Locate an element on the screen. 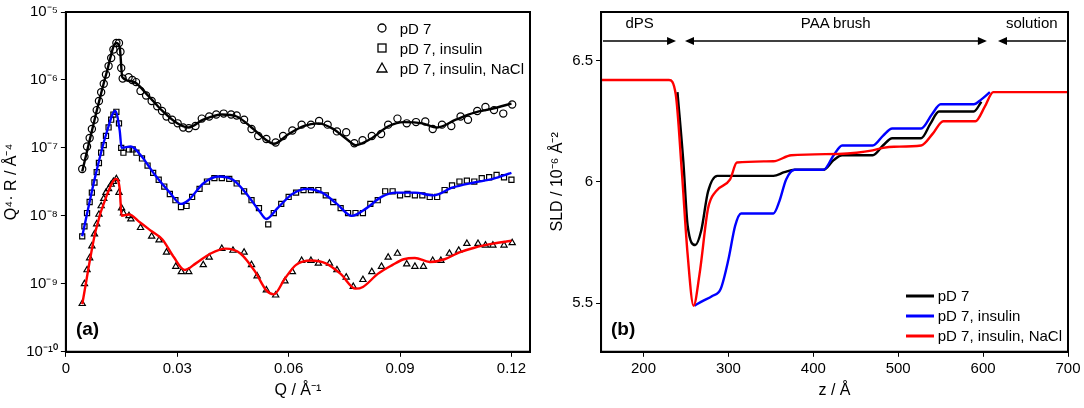  y-tick-label: 10⁻⁷ is located at coordinates (44, 147).